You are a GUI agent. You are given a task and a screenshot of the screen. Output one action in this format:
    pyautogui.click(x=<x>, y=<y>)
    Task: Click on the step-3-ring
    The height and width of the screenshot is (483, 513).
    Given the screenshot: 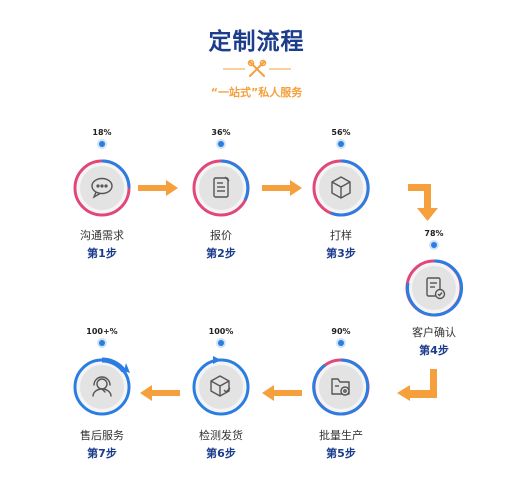 What is the action you would take?
    pyautogui.click(x=341, y=188)
    